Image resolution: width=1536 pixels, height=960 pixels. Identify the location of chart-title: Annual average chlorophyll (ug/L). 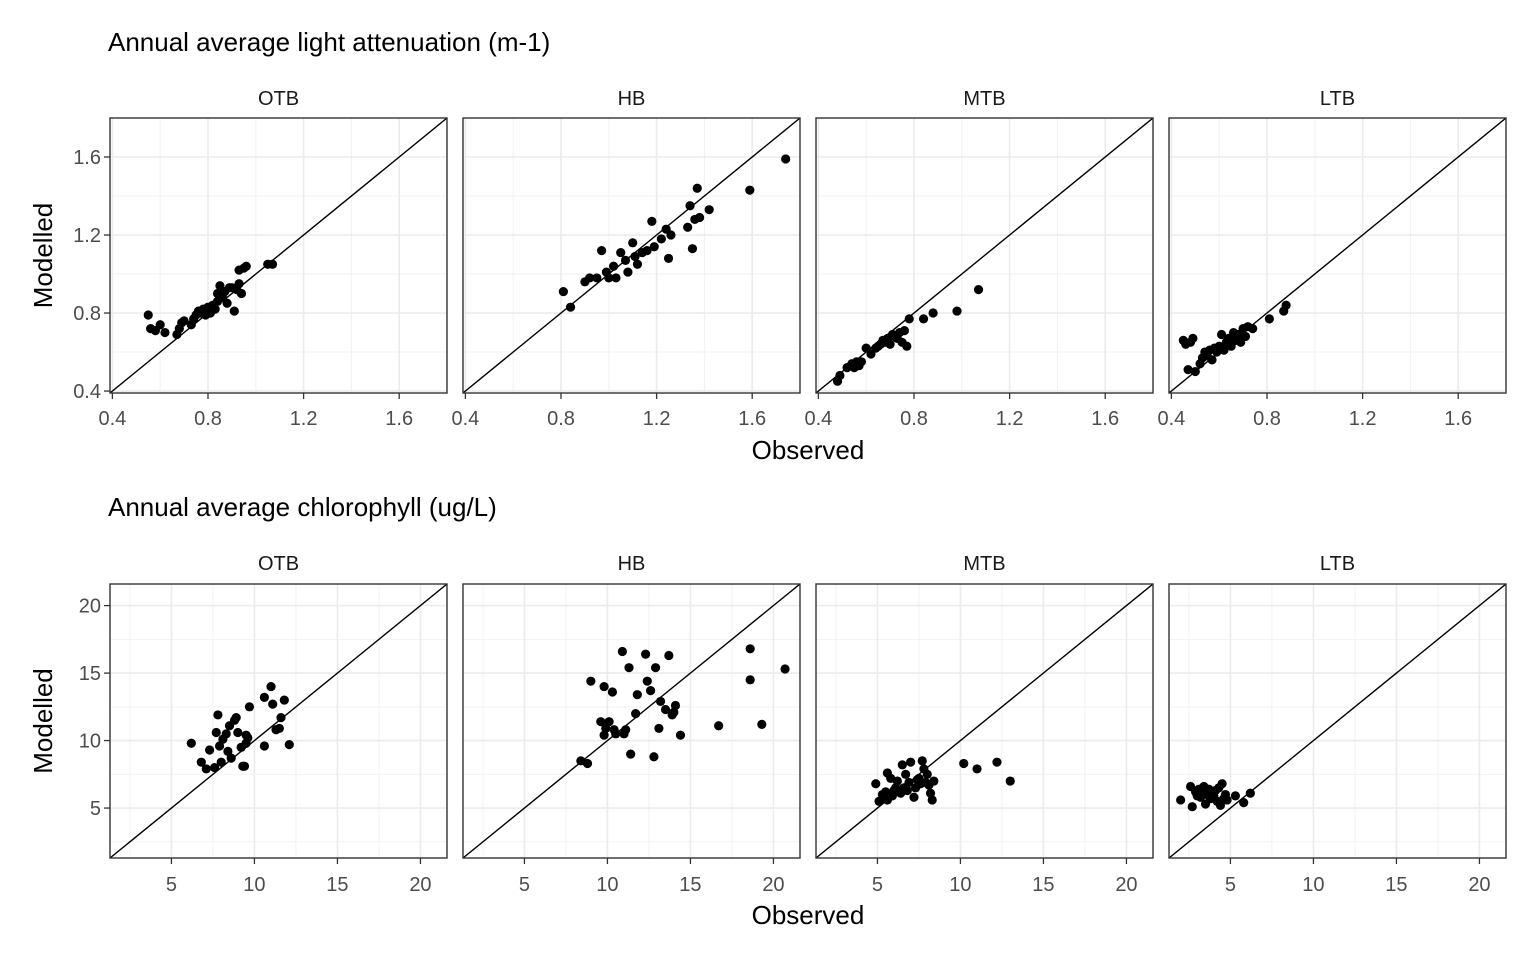
(302, 507).